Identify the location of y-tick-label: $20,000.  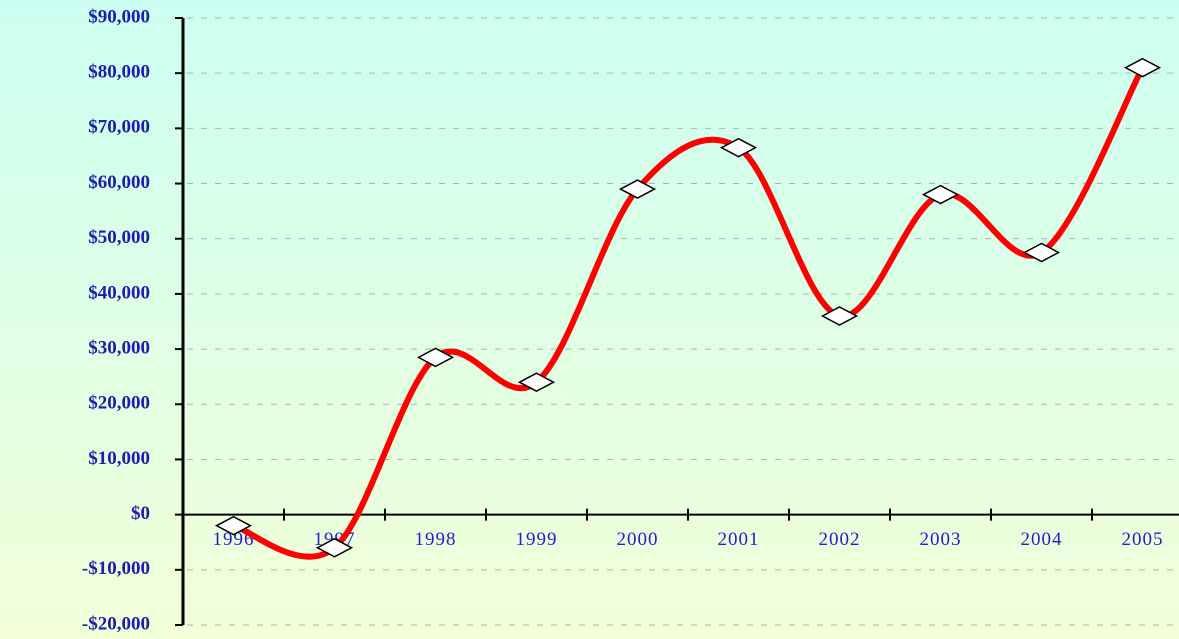
(119, 403).